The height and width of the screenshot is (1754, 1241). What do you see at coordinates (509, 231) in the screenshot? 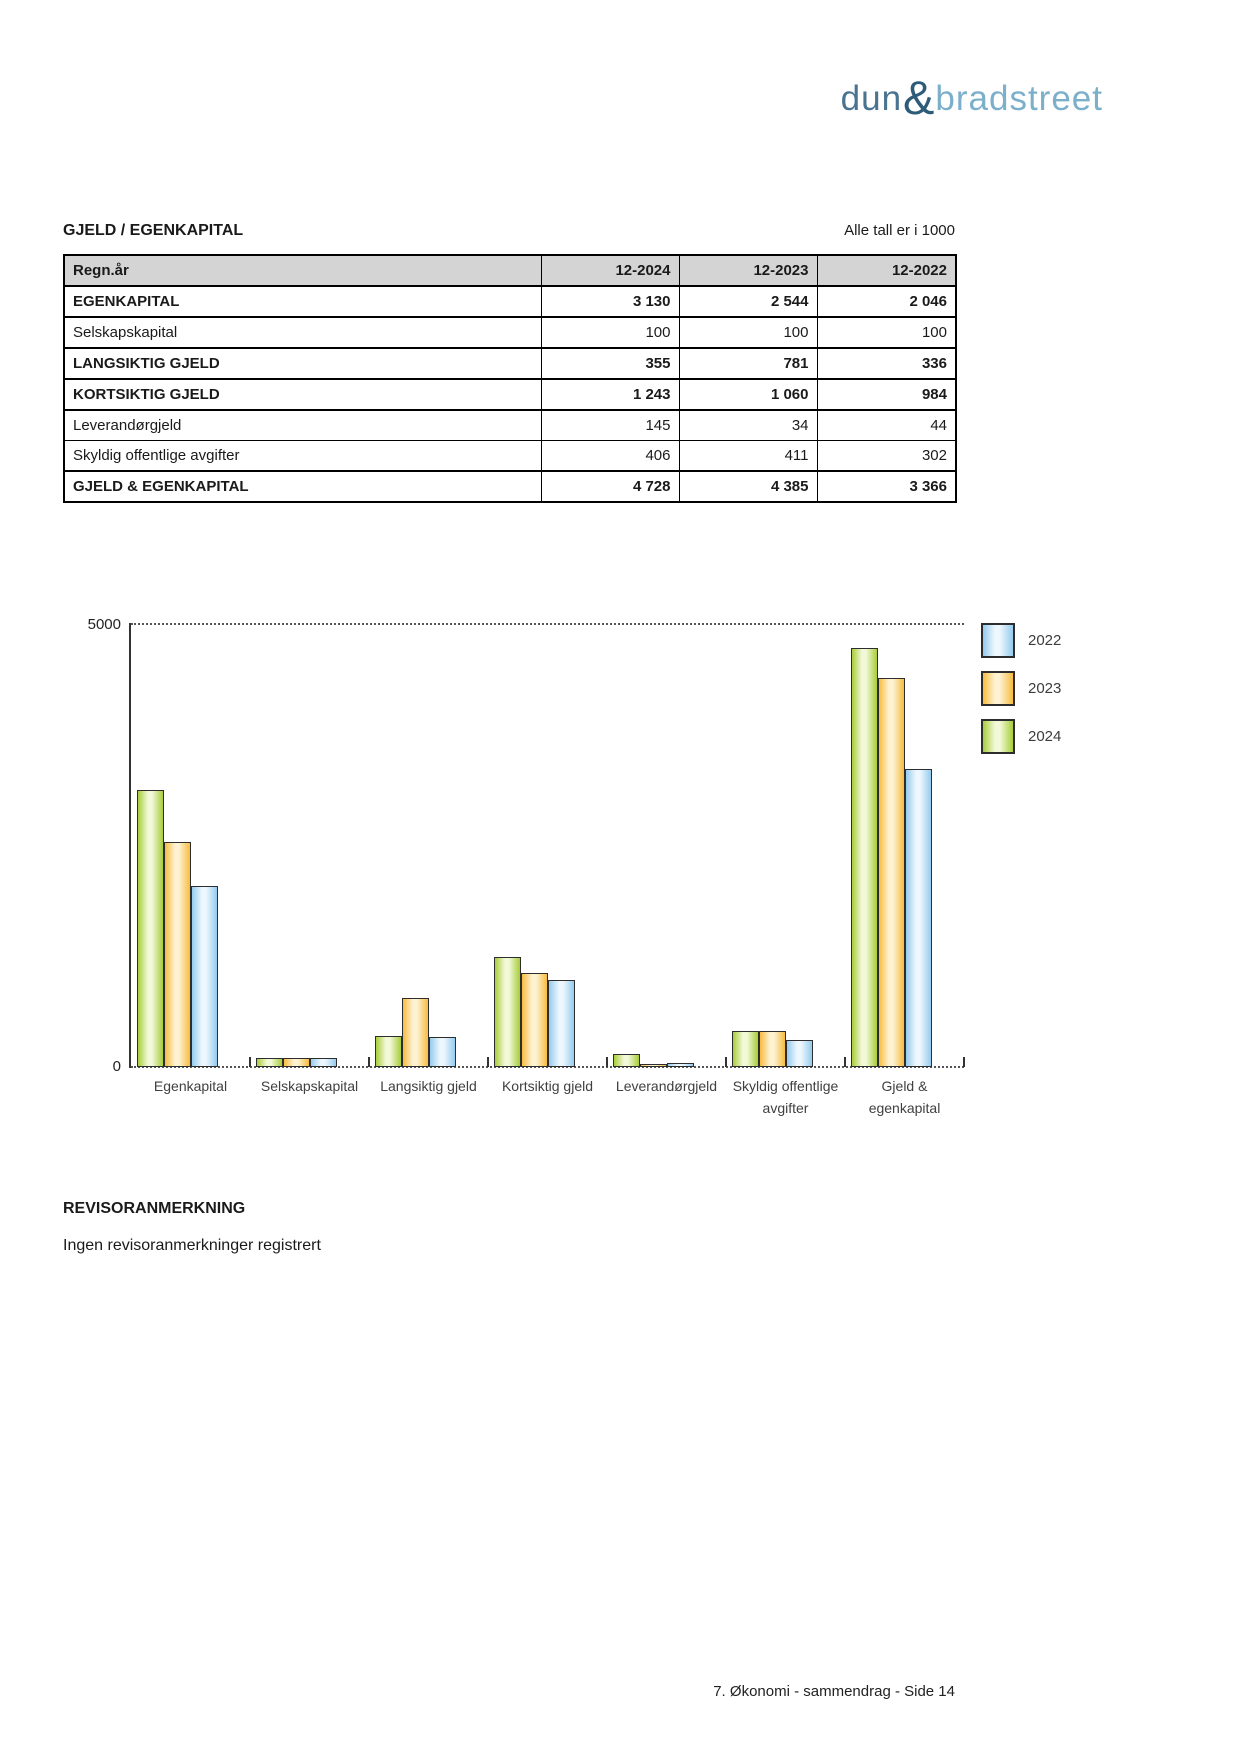
I see `section-header: GJELD / EGENKAPITAL Alle tall er i 1000` at bounding box center [509, 231].